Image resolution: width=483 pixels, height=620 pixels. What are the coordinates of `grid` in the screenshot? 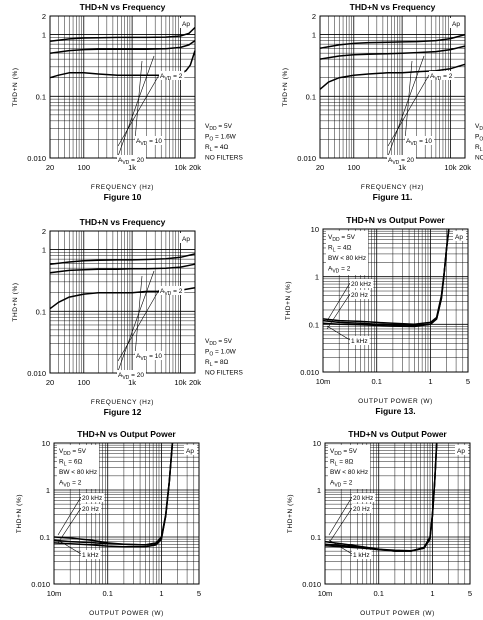 It's located at (122, 302).